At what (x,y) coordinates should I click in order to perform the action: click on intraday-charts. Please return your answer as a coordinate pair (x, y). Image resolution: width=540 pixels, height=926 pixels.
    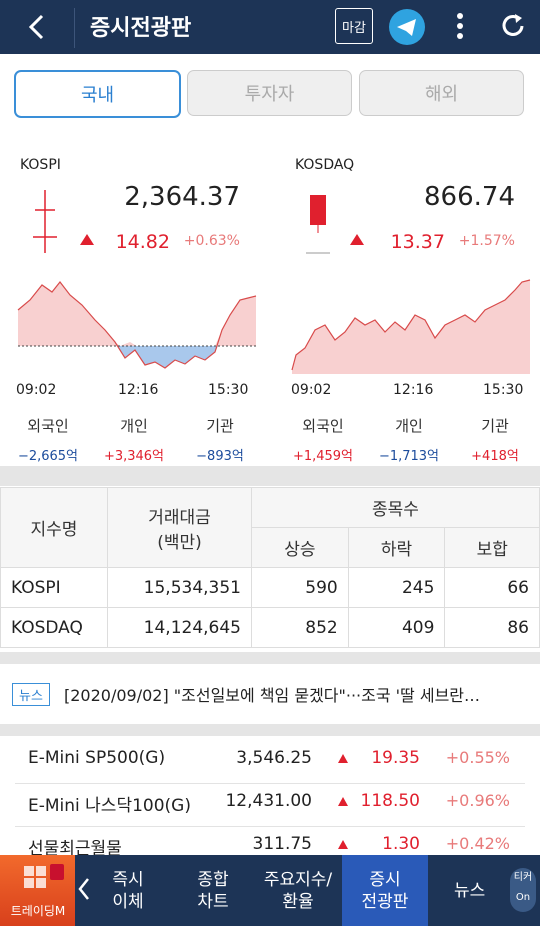
    Looking at the image, I should click on (274, 326).